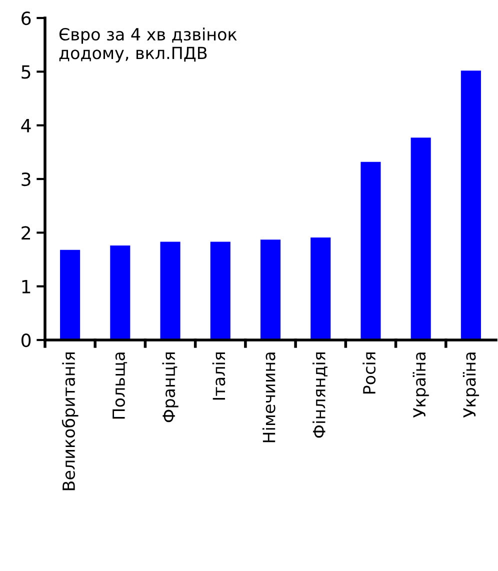 This screenshot has width=498, height=571. I want to click on y-tick-label: 5, so click(26, 72).